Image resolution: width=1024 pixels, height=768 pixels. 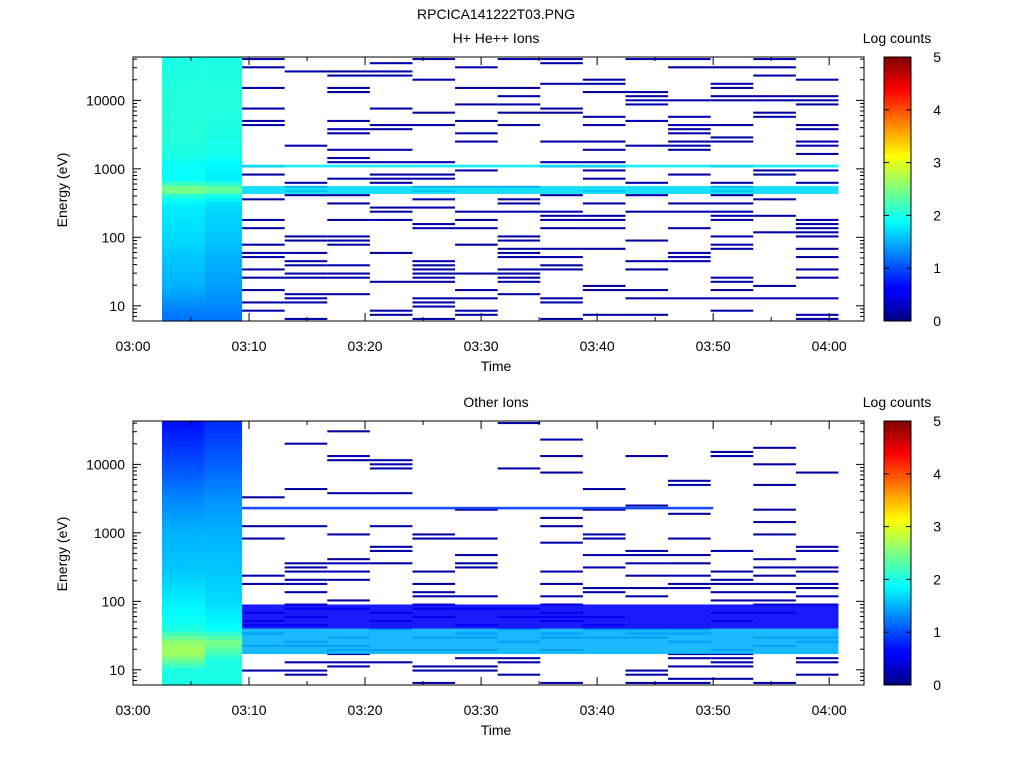 I want to click on colorbar, so click(x=897, y=189).